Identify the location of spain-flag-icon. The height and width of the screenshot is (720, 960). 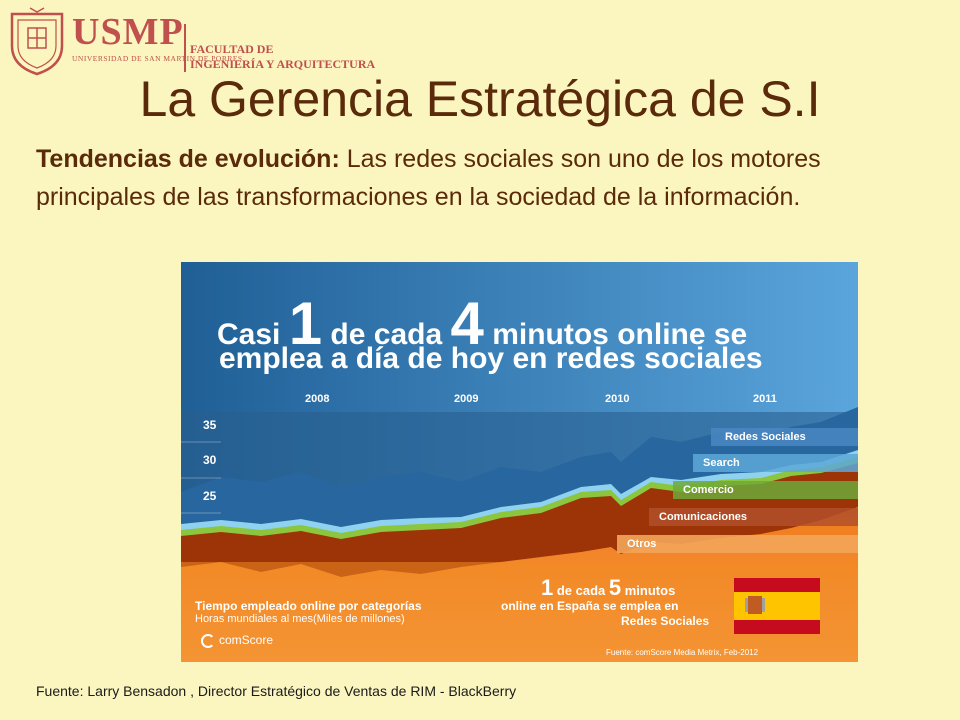
(777, 606).